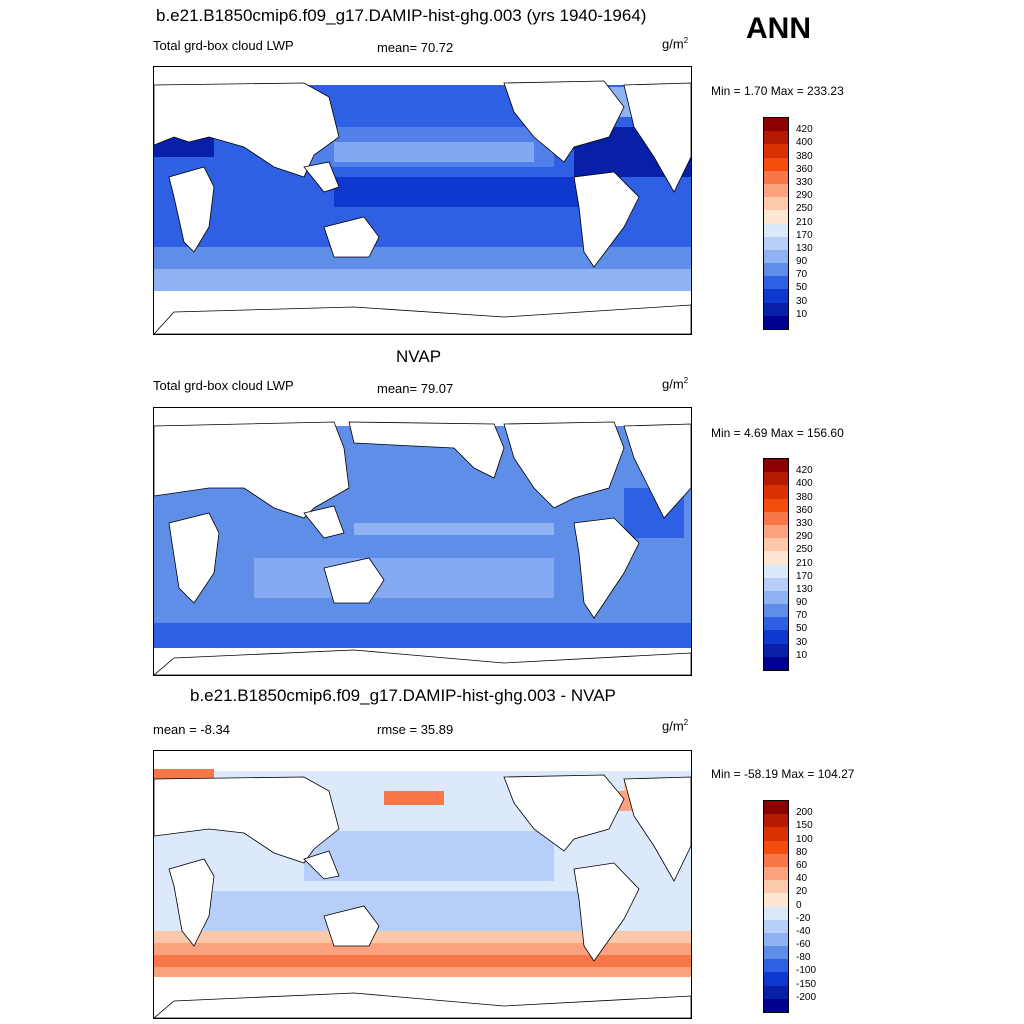 This screenshot has height=1024, width=1024. Describe the element at coordinates (803, 945) in the screenshot. I see `colorbar-tick-label: -60` at that location.